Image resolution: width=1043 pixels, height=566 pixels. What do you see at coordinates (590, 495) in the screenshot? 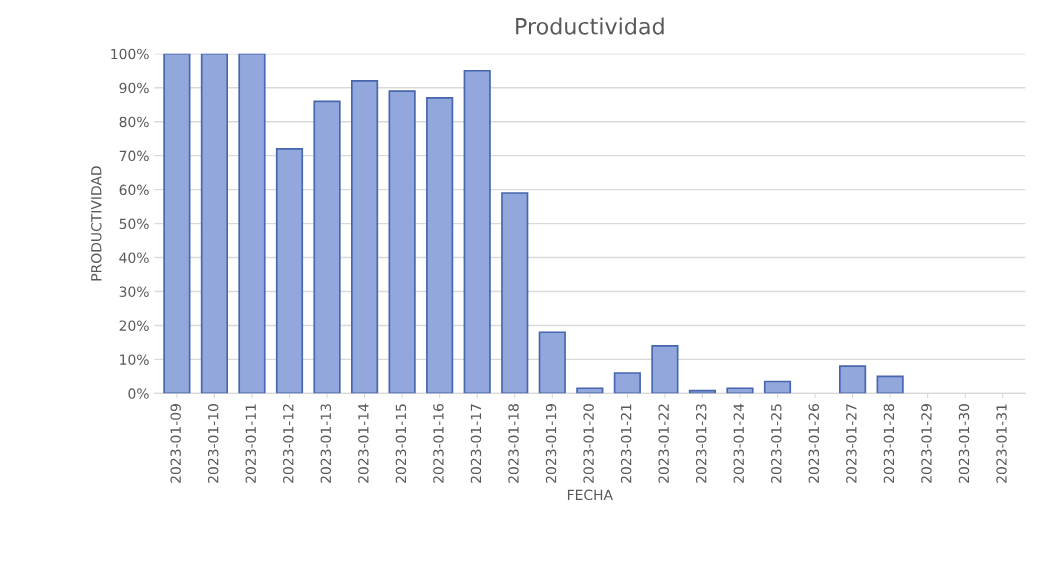
I see `x-axis-title: FECHA` at bounding box center [590, 495].